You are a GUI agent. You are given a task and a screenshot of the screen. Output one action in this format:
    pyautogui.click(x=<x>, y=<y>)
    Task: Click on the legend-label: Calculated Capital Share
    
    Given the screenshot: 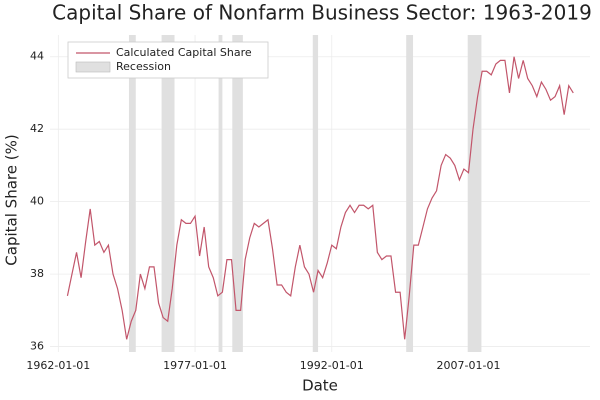 What is the action you would take?
    pyautogui.click(x=184, y=52)
    